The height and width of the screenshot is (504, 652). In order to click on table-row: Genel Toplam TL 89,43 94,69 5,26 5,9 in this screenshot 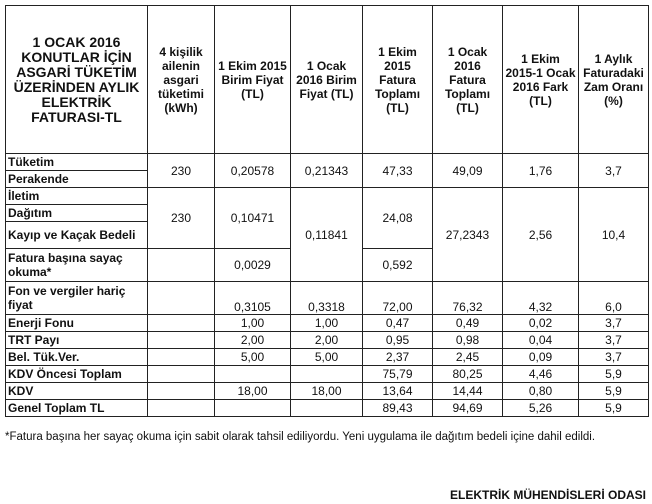, I will do `click(327, 408)`.